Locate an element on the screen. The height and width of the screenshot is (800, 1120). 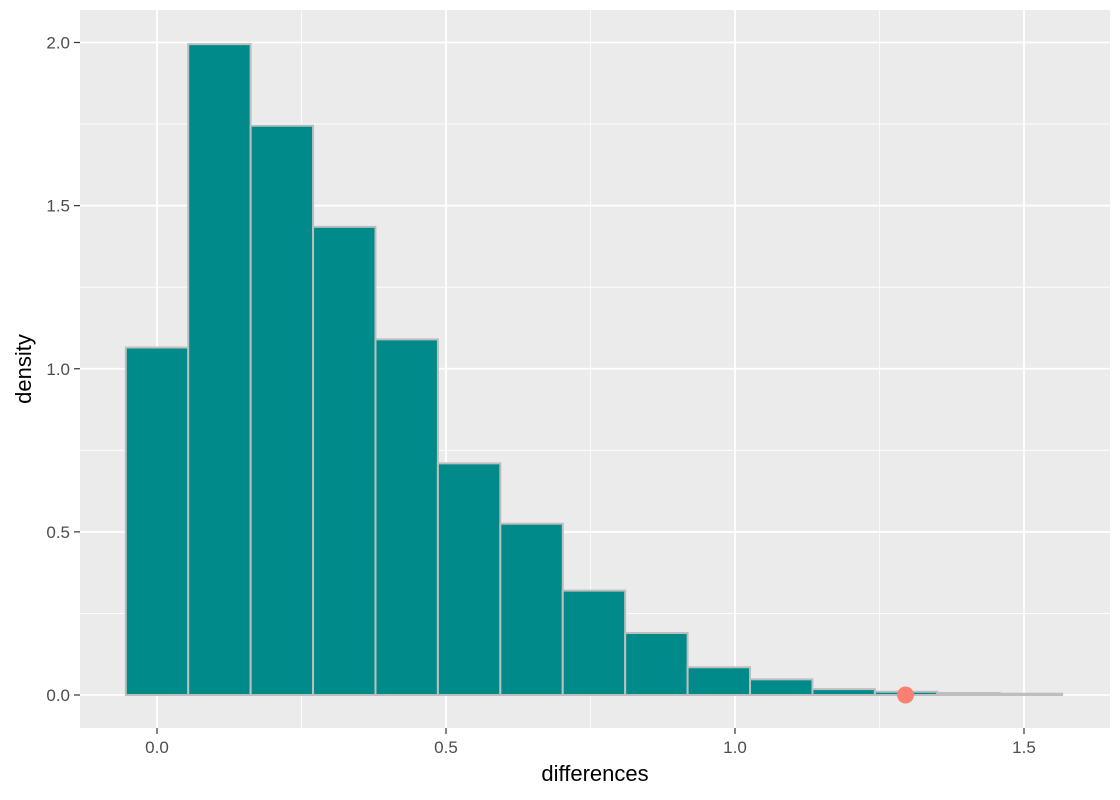
y-tick-label: 0.0 is located at coordinates (58, 695).